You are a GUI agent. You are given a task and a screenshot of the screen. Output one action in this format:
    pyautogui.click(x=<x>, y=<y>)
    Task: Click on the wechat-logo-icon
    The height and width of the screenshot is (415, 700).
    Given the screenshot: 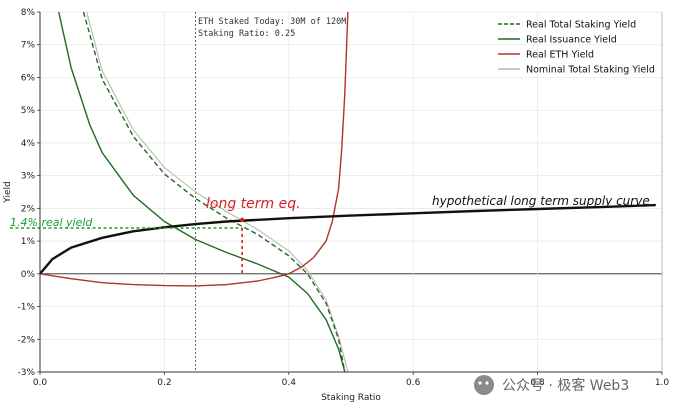 What is the action you would take?
    pyautogui.click(x=484, y=385)
    